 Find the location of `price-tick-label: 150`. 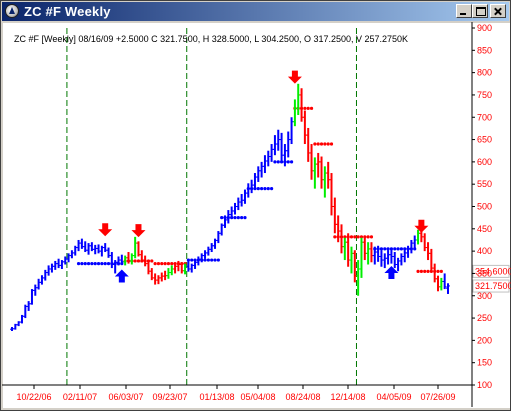

price-tick-label: 150 is located at coordinates (484, 363).